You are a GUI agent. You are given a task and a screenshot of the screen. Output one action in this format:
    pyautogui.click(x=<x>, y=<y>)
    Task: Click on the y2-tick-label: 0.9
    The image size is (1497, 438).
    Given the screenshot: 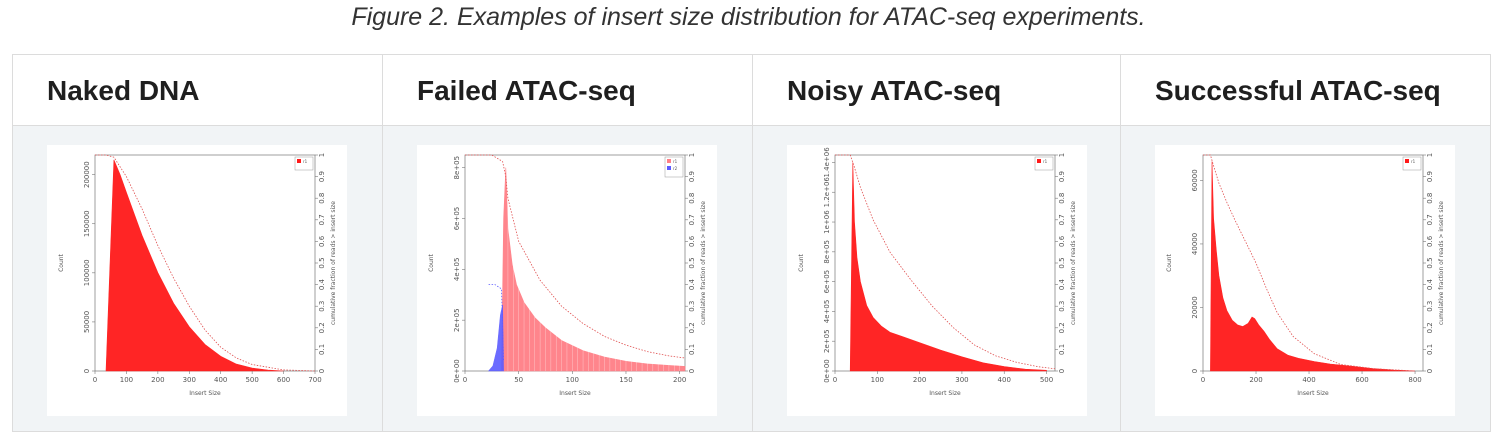 What is the action you would take?
    pyautogui.click(x=1062, y=176)
    